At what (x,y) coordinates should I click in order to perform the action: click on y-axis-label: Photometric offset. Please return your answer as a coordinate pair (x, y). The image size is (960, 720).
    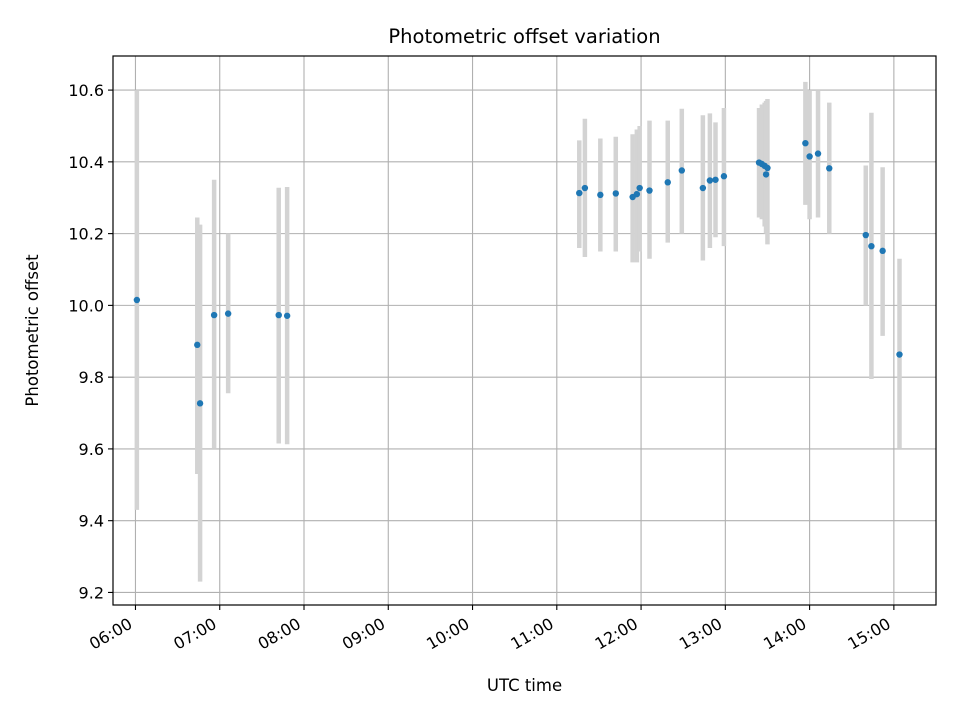
    Looking at the image, I should click on (32, 330).